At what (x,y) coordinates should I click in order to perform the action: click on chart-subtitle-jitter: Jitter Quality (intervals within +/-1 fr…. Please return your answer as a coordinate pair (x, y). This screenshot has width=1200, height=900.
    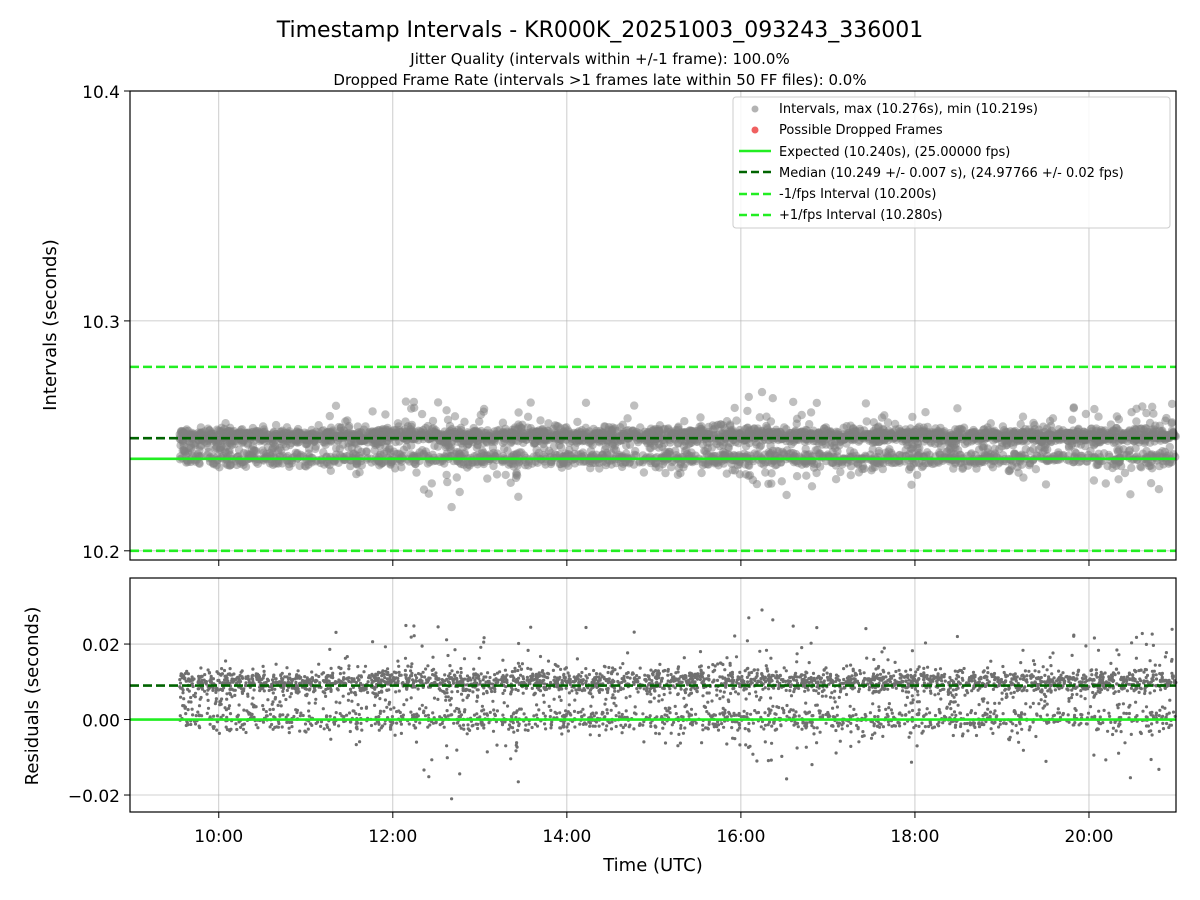
    Looking at the image, I should click on (599, 59).